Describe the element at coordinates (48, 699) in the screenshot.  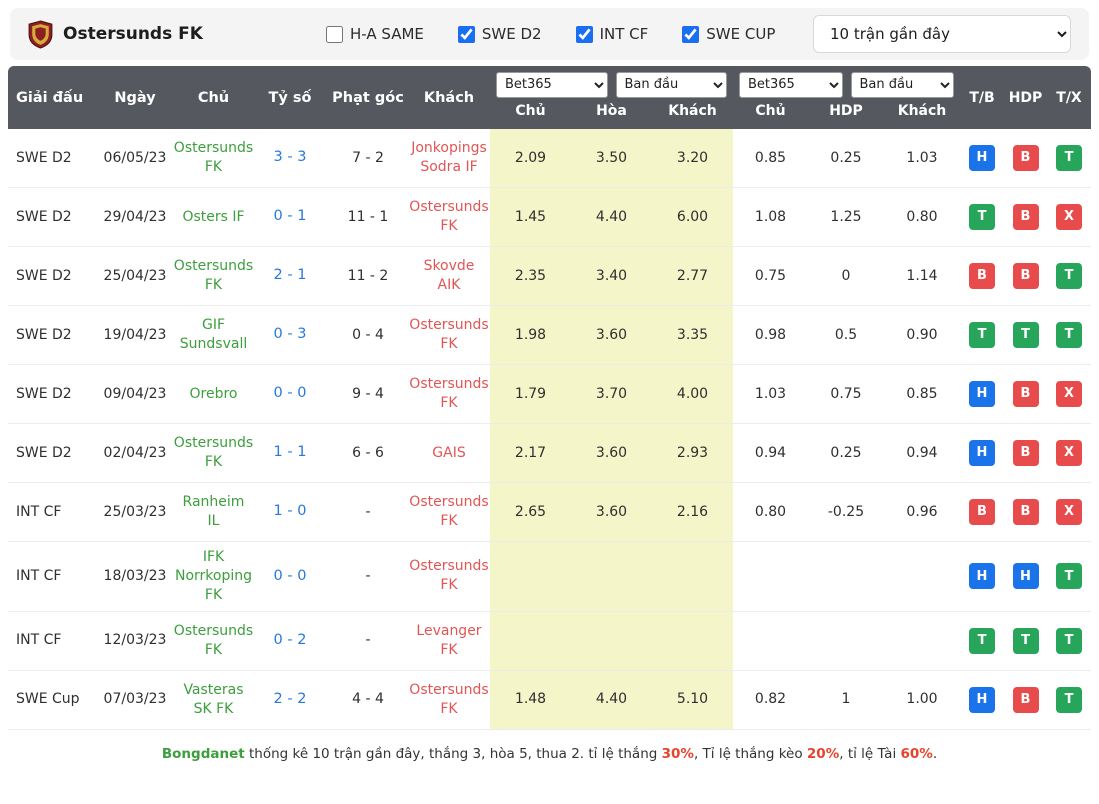
I see `league-cell: SWE Cup` at that location.